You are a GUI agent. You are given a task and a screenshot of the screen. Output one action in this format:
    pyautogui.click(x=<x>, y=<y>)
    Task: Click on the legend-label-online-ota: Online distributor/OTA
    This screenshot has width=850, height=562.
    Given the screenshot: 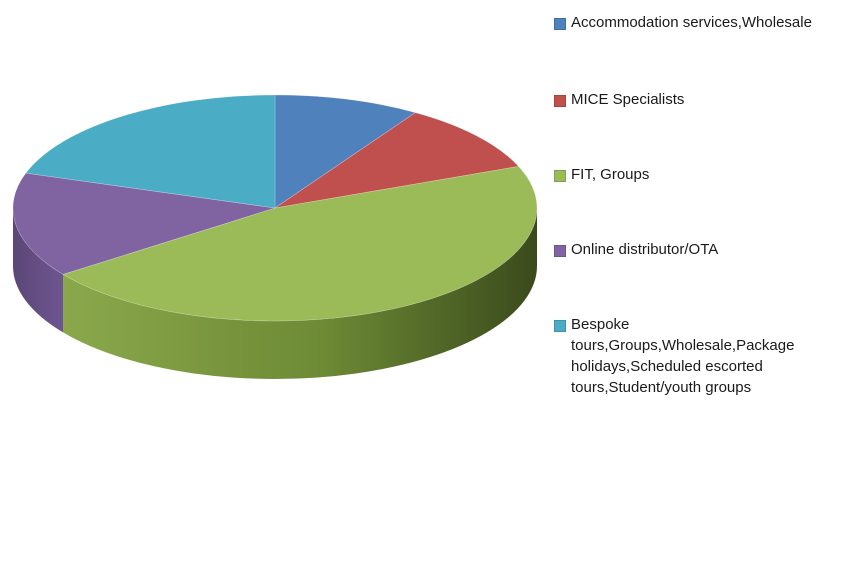 What is the action you would take?
    pyautogui.click(x=645, y=249)
    